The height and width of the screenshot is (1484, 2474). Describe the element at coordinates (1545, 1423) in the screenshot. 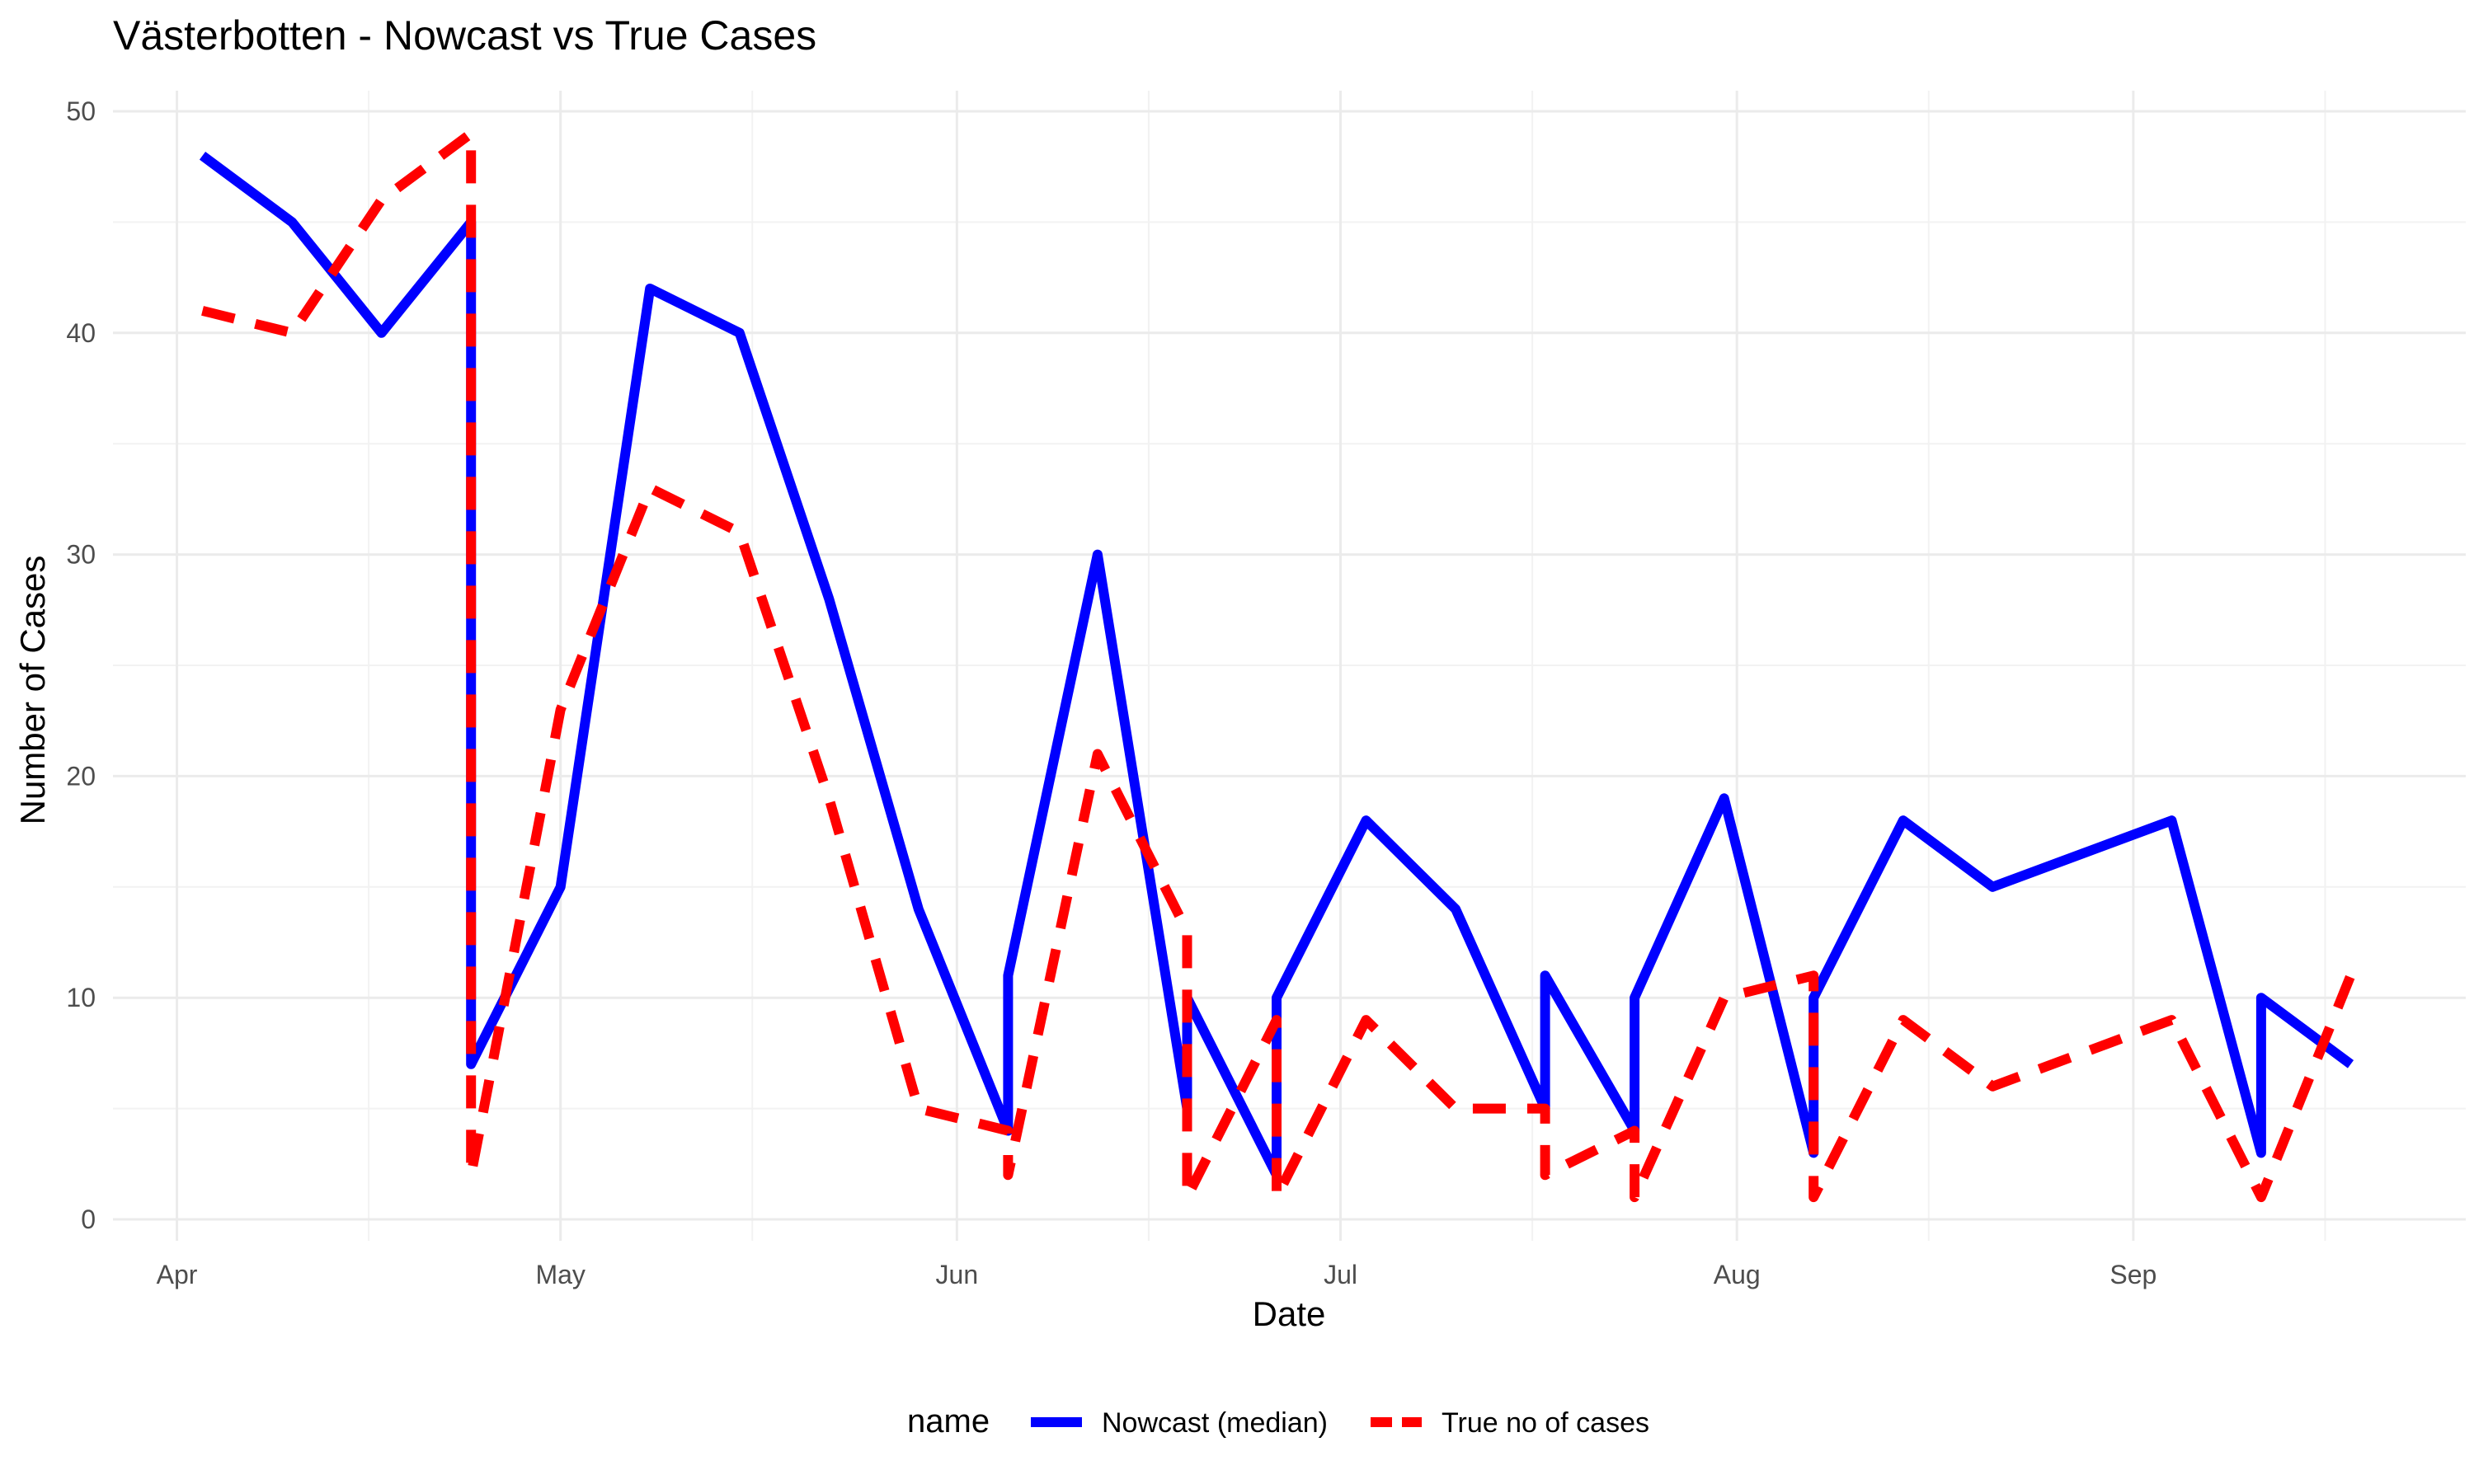

I see `legend-label: True no of cases` at that location.